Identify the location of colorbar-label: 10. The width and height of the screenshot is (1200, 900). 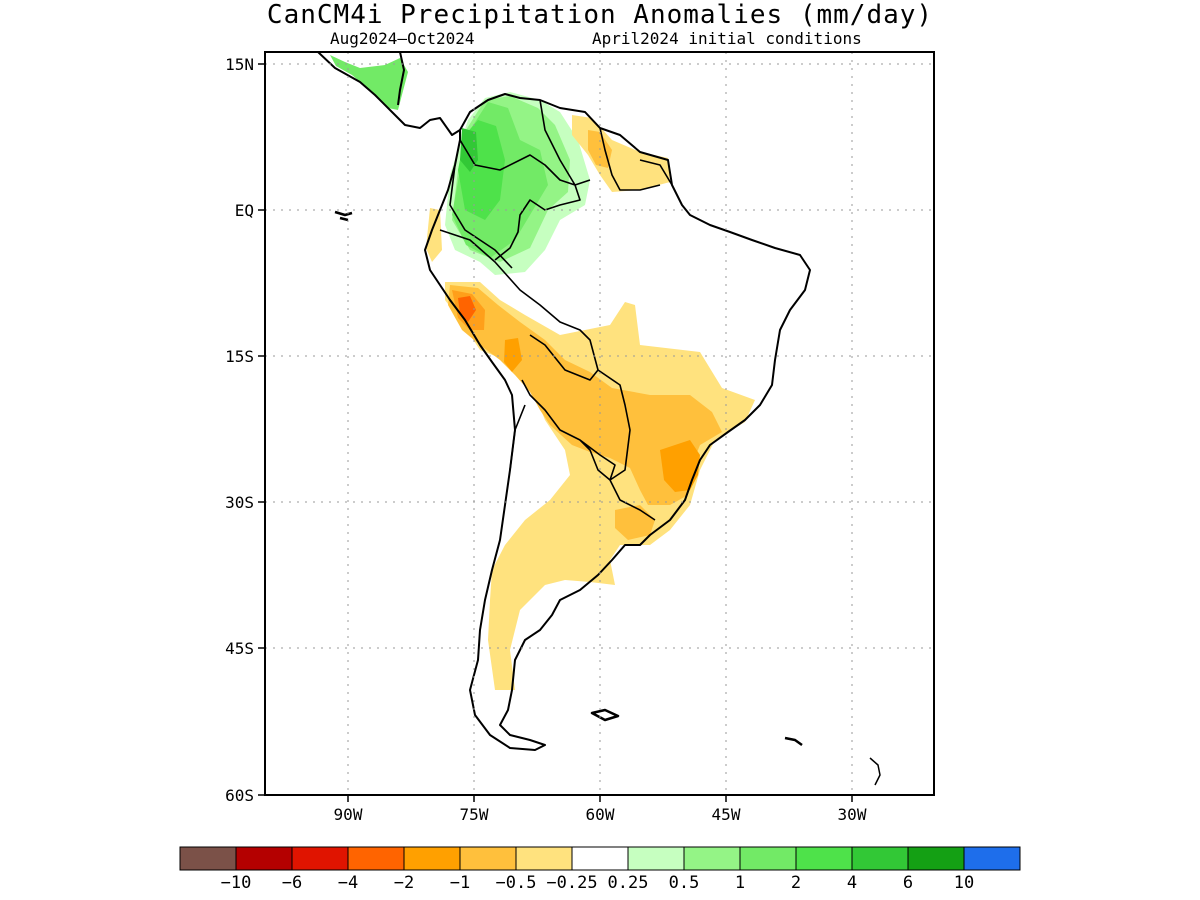
(964, 883).